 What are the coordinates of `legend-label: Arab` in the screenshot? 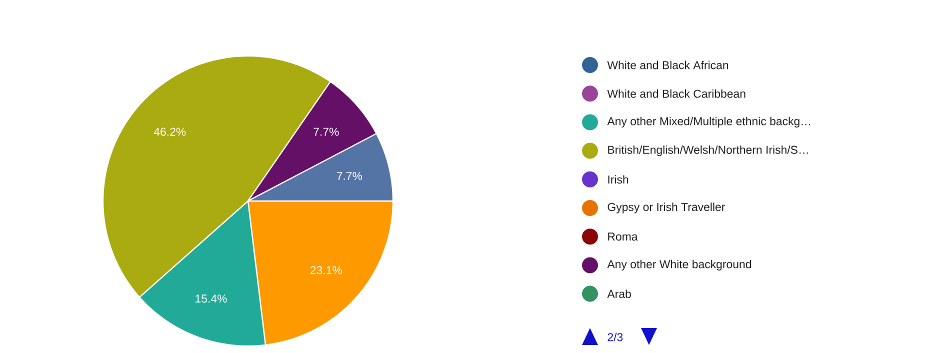 It's located at (619, 294).